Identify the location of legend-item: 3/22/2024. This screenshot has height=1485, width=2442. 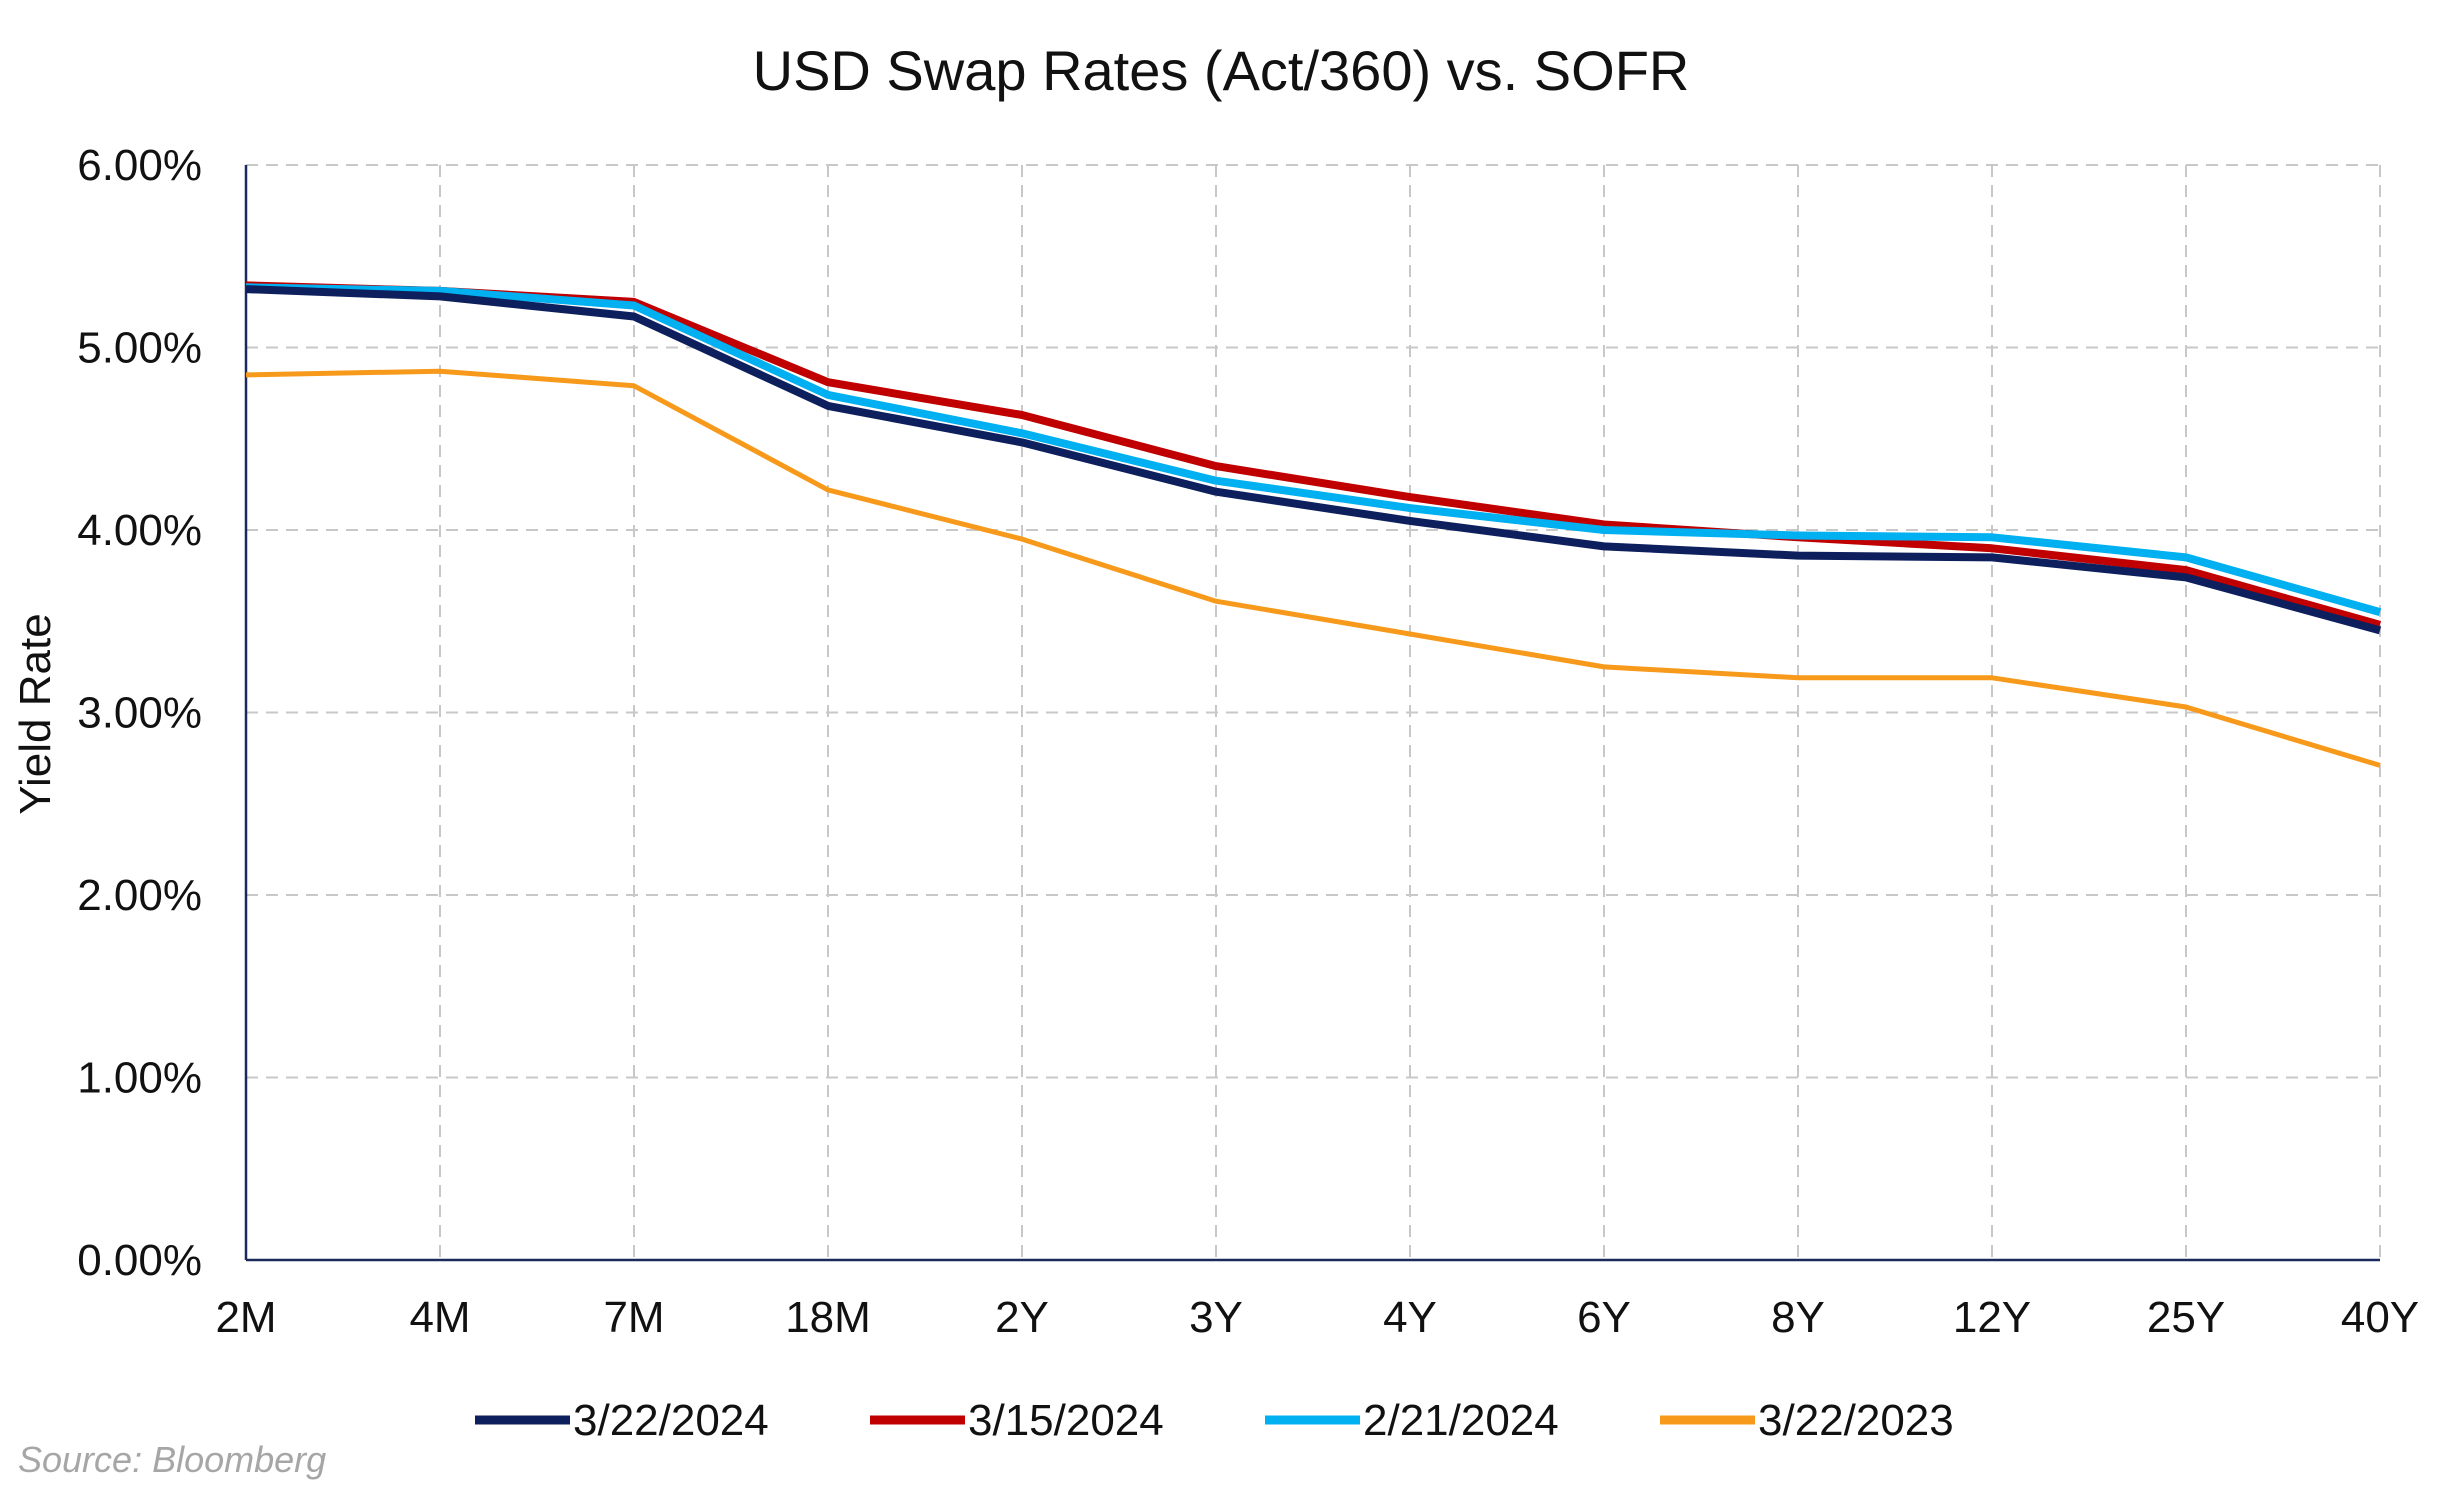
(622, 1420).